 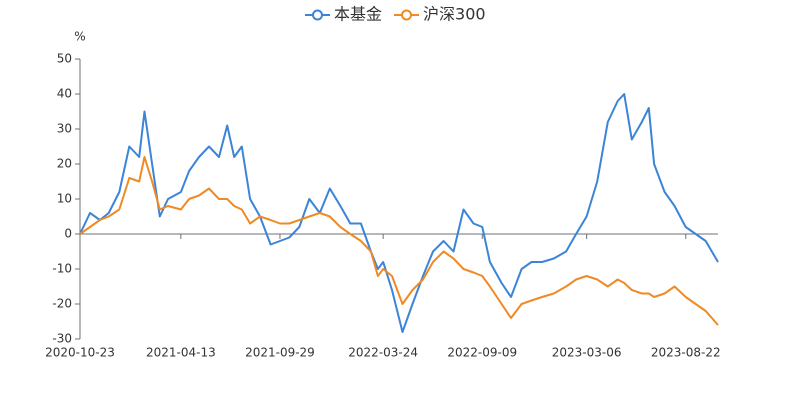 I want to click on x-tick-label: 2021-09-29, so click(x=280, y=353).